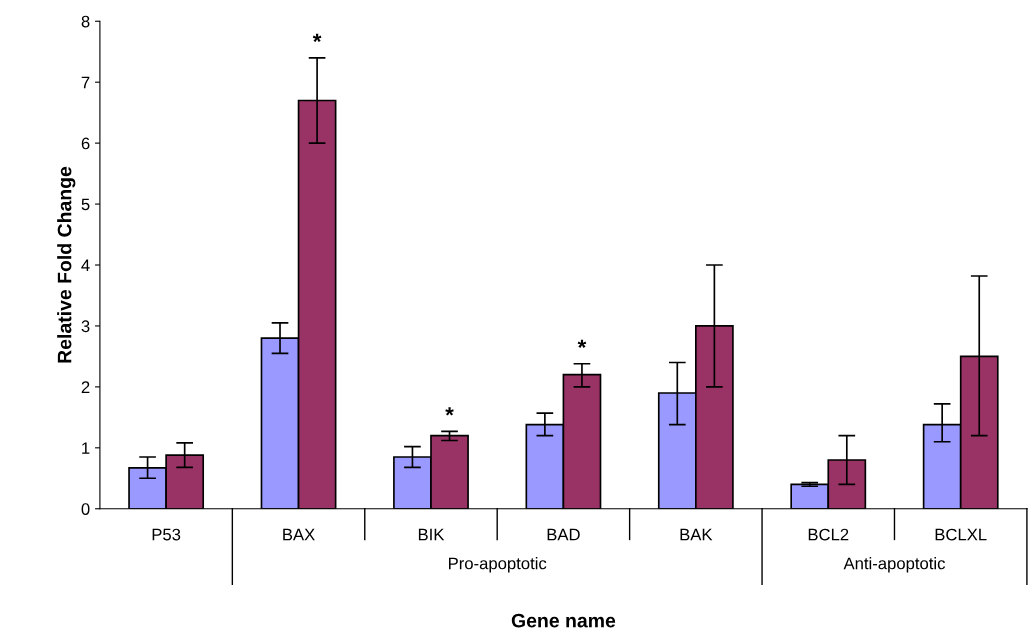 This screenshot has height=644, width=1030. What do you see at coordinates (85, 509) in the screenshot?
I see `y-tick-label: 0` at bounding box center [85, 509].